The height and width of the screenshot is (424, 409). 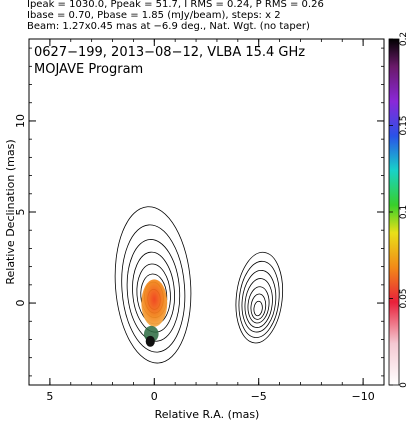 I want to click on y-tick-label: 0, so click(x=20, y=303).